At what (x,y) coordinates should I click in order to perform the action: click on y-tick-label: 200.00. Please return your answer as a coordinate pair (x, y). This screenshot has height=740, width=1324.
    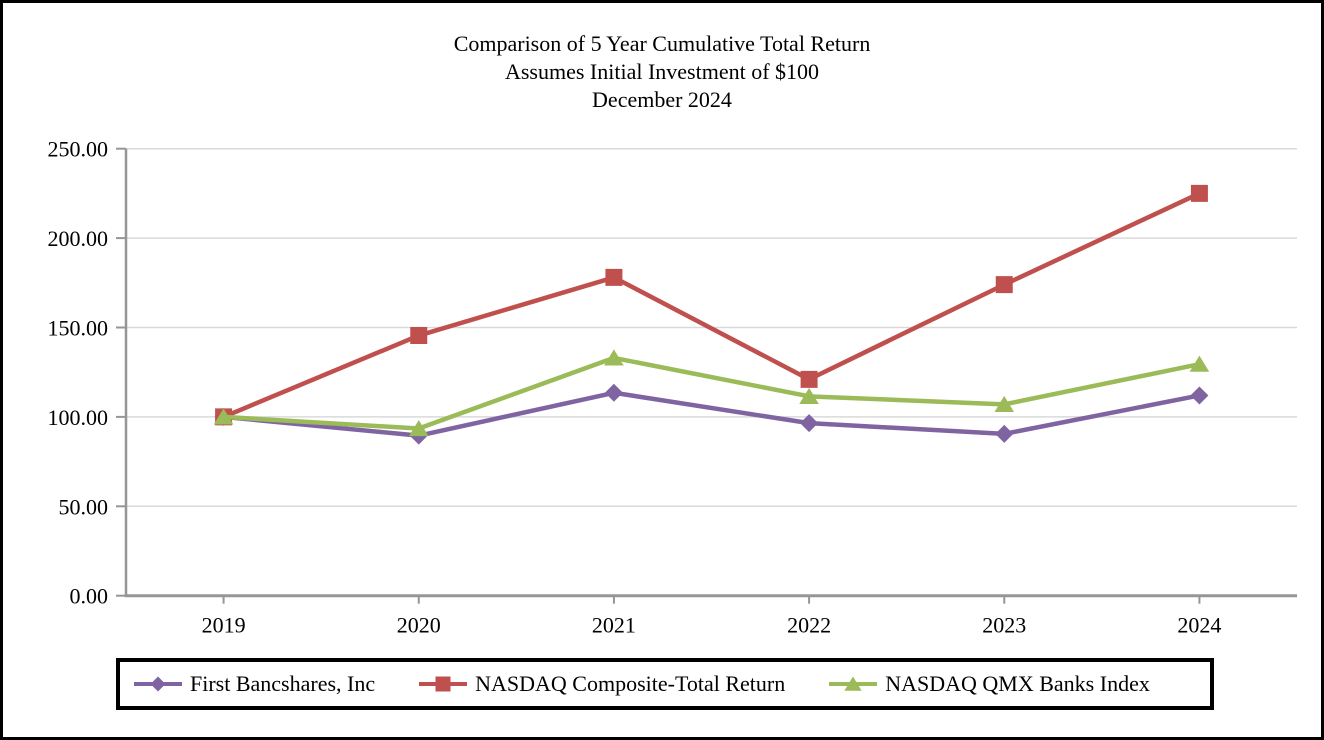
    Looking at the image, I should click on (78, 238).